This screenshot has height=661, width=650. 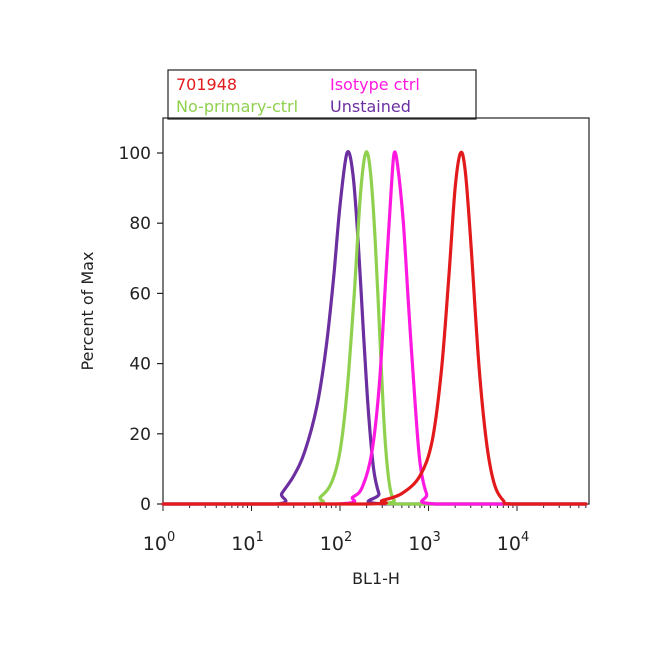 What do you see at coordinates (140, 294) in the screenshot?
I see `y-tick-label: 60` at bounding box center [140, 294].